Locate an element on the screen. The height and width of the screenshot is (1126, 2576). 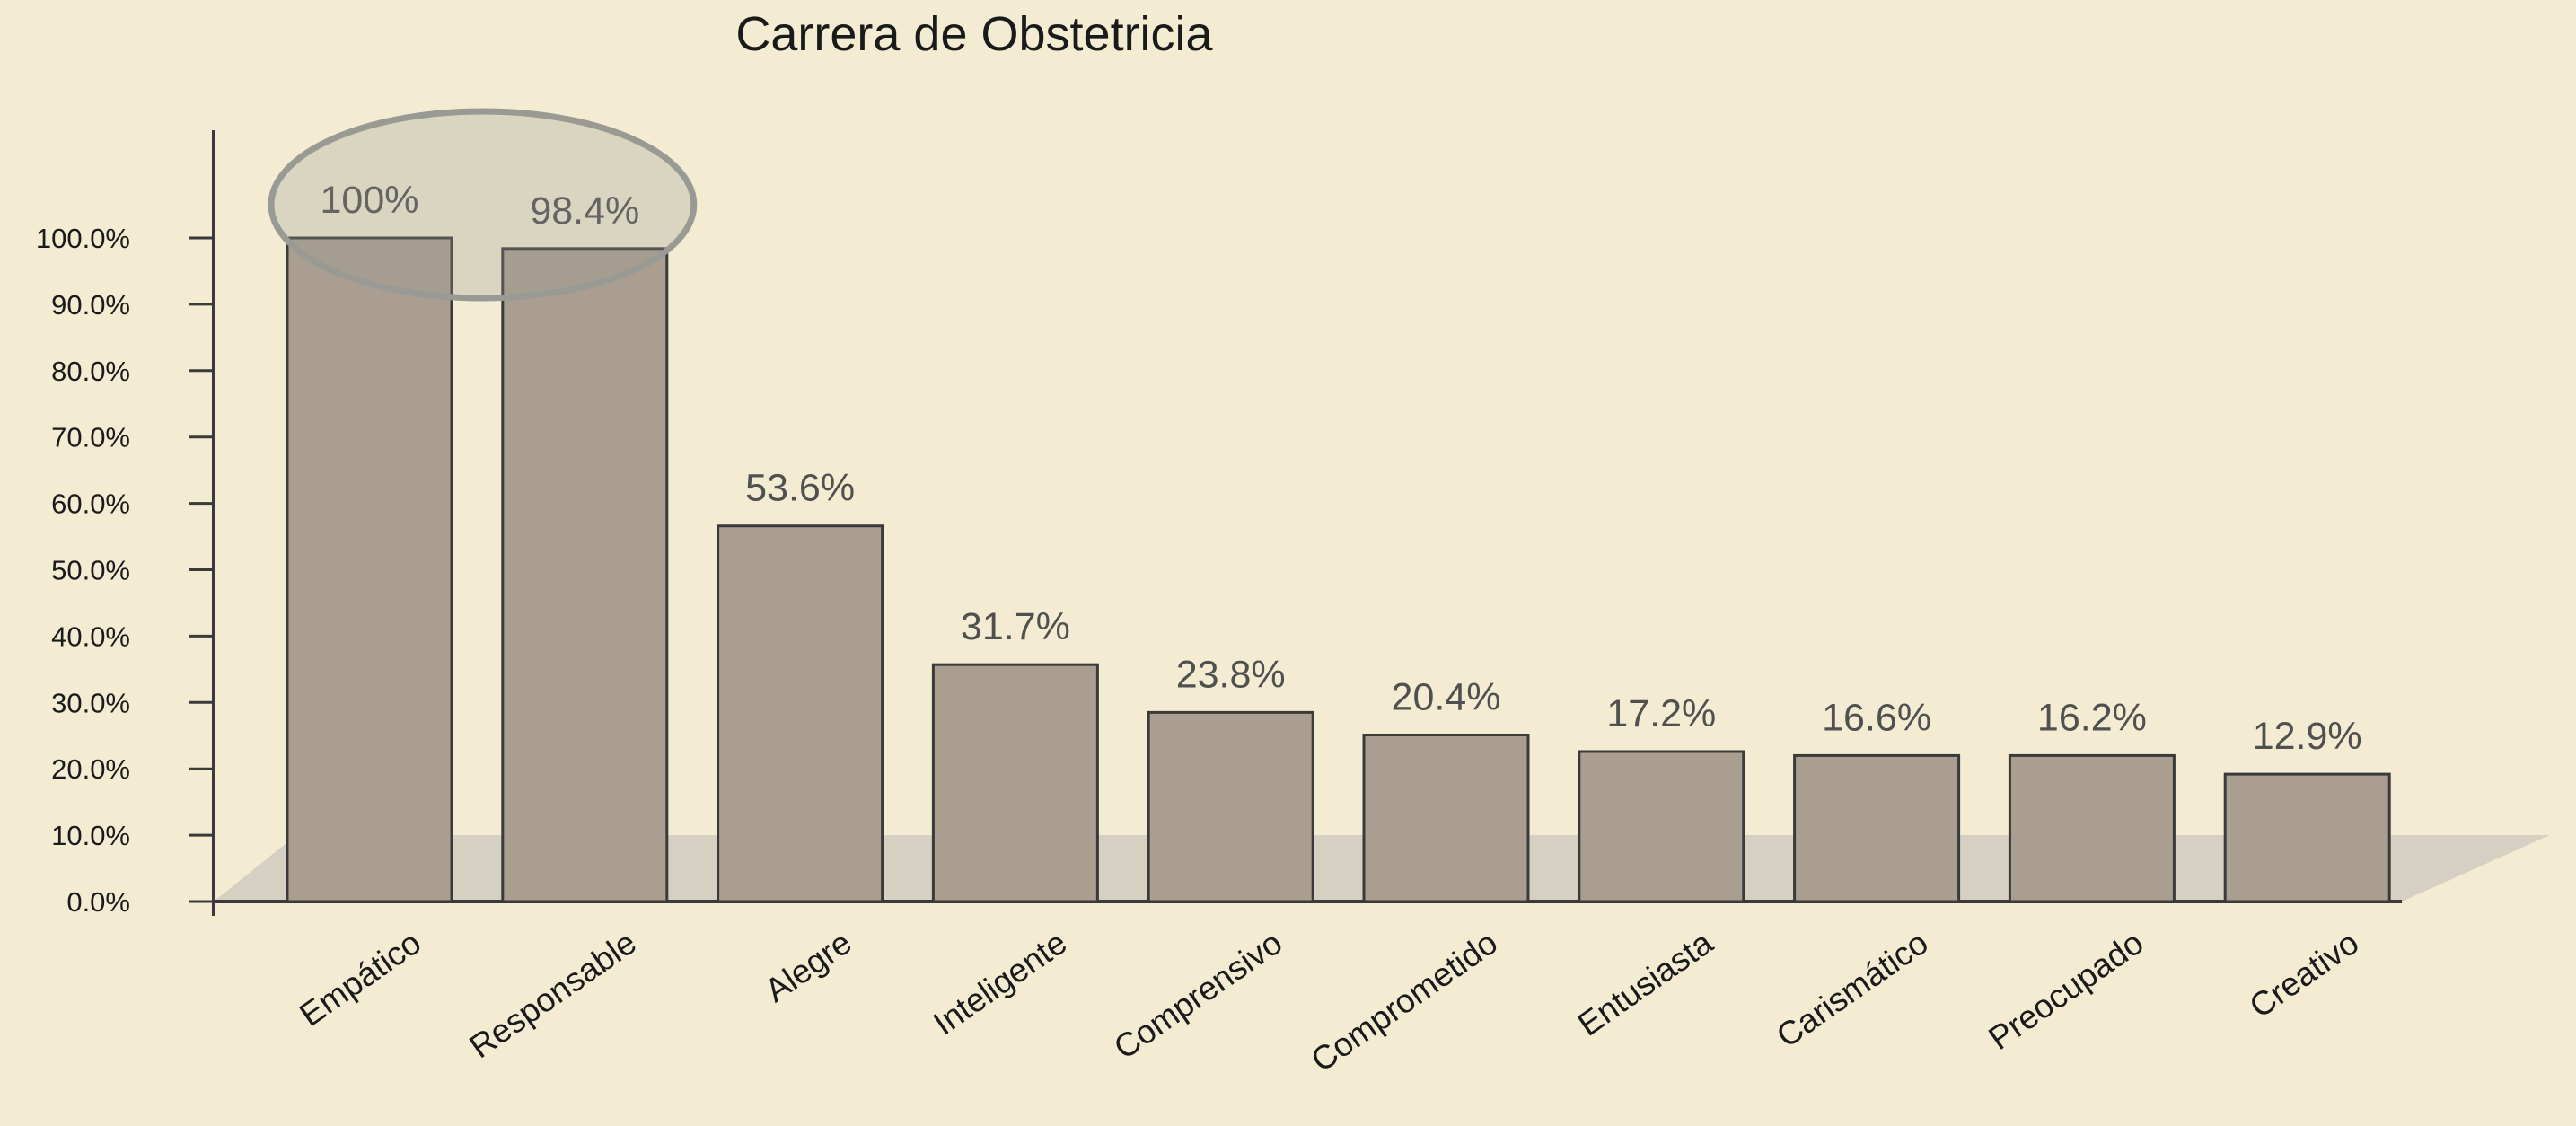
bar-value-label: 12.9% is located at coordinates (2307, 736).